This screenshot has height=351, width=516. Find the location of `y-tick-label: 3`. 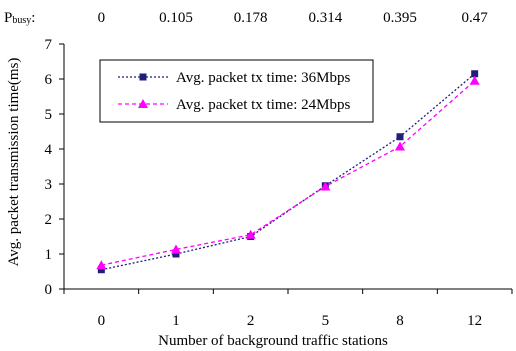

y-tick-label: 3 is located at coordinates (49, 185).